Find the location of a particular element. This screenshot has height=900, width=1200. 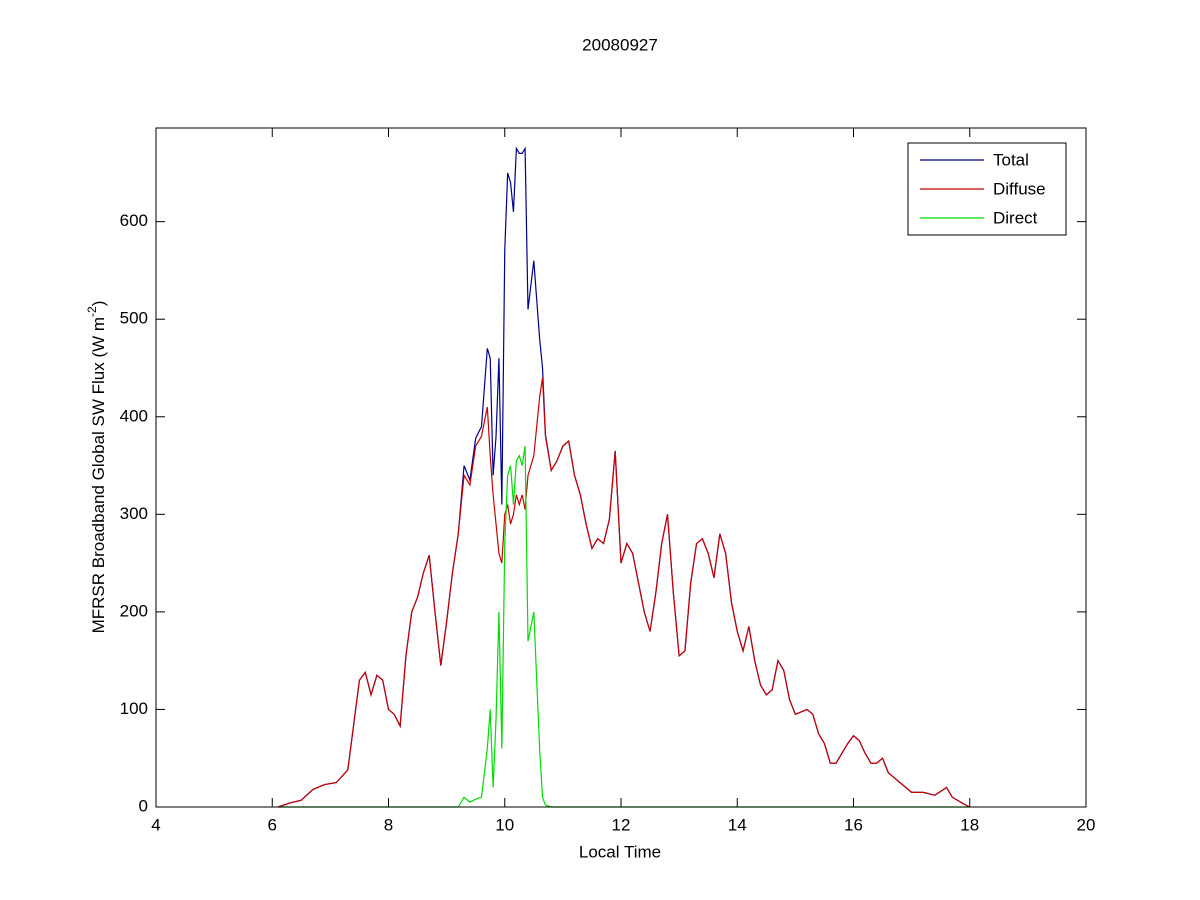

y-axis-label: MFRSR Broadband Global SW Flux (W m-2) is located at coordinates (96, 467).